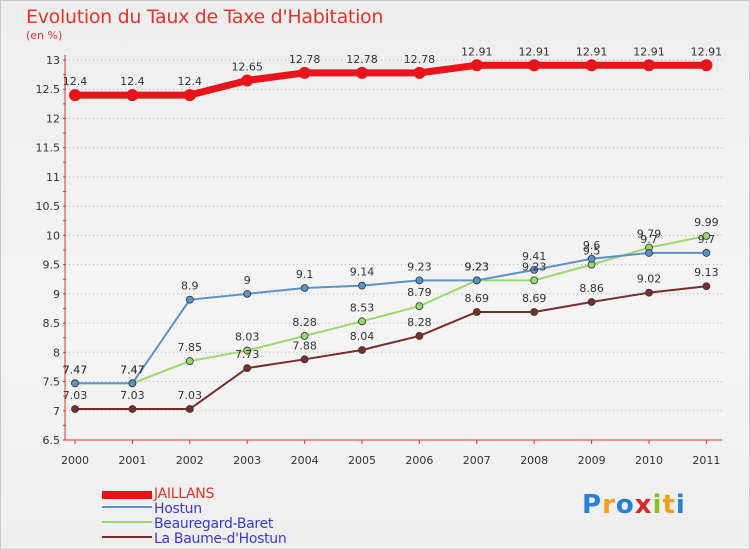 Image resolution: width=750 pixels, height=550 pixels. I want to click on data-label: 9.02, so click(649, 279).